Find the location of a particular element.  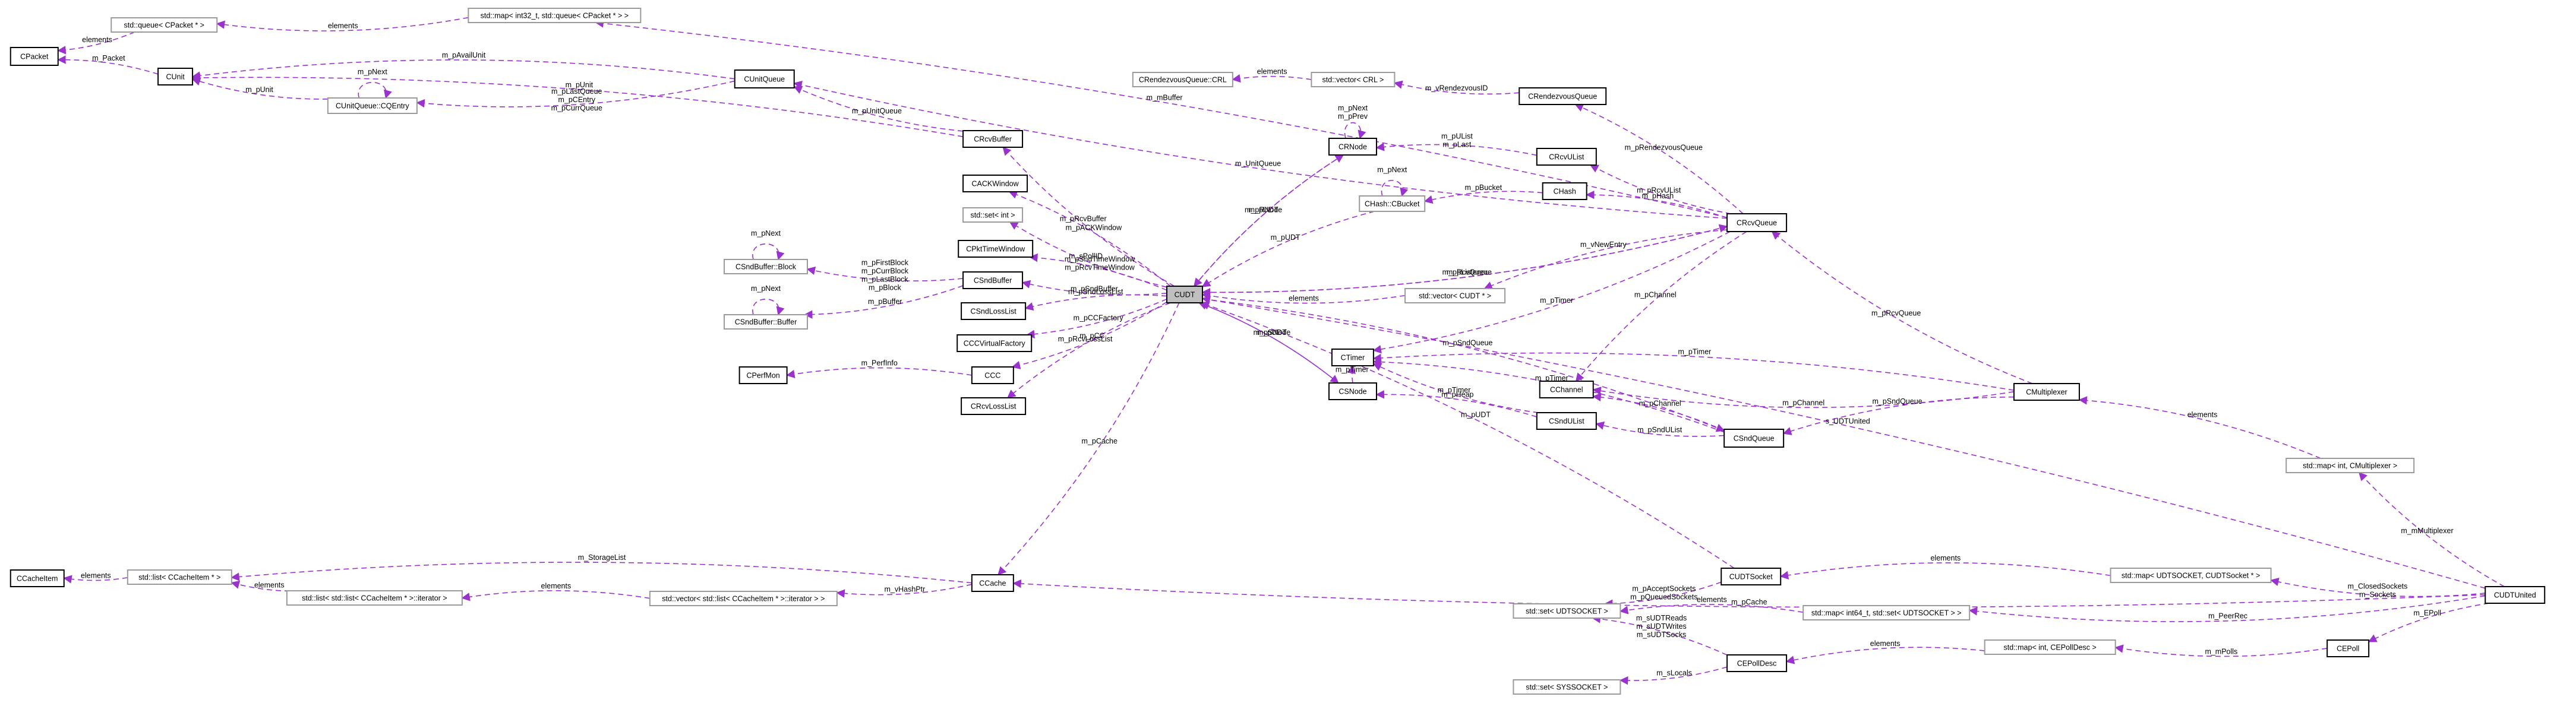

node-vector-cudt: std::vector< CUDT * > is located at coordinates (1455, 295).